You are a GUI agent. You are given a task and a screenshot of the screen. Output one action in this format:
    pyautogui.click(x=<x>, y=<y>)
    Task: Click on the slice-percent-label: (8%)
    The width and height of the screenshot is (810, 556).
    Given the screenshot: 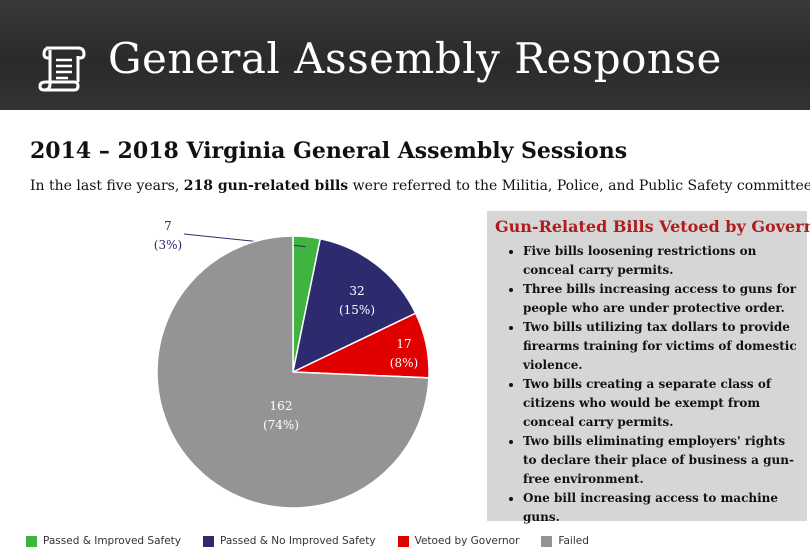 What is the action you would take?
    pyautogui.click(x=404, y=363)
    